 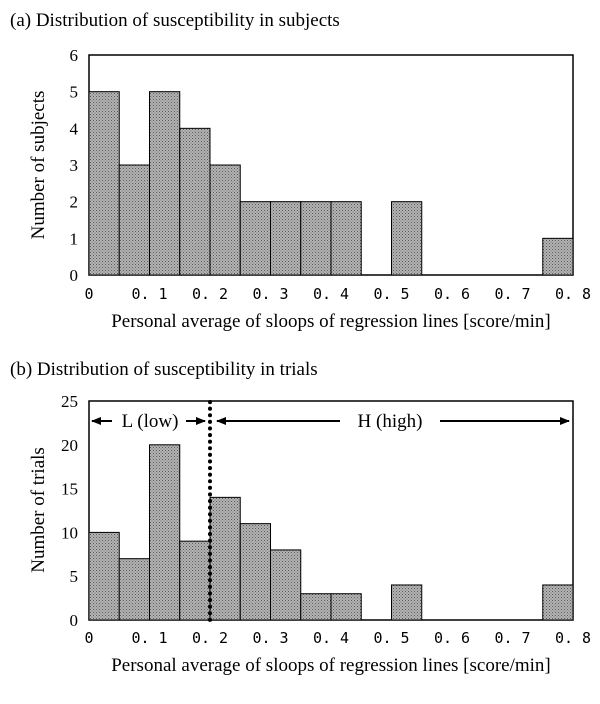 What do you see at coordinates (452, 294) in the screenshot?
I see `chart-a-x-tick-label: 0. 6` at bounding box center [452, 294].